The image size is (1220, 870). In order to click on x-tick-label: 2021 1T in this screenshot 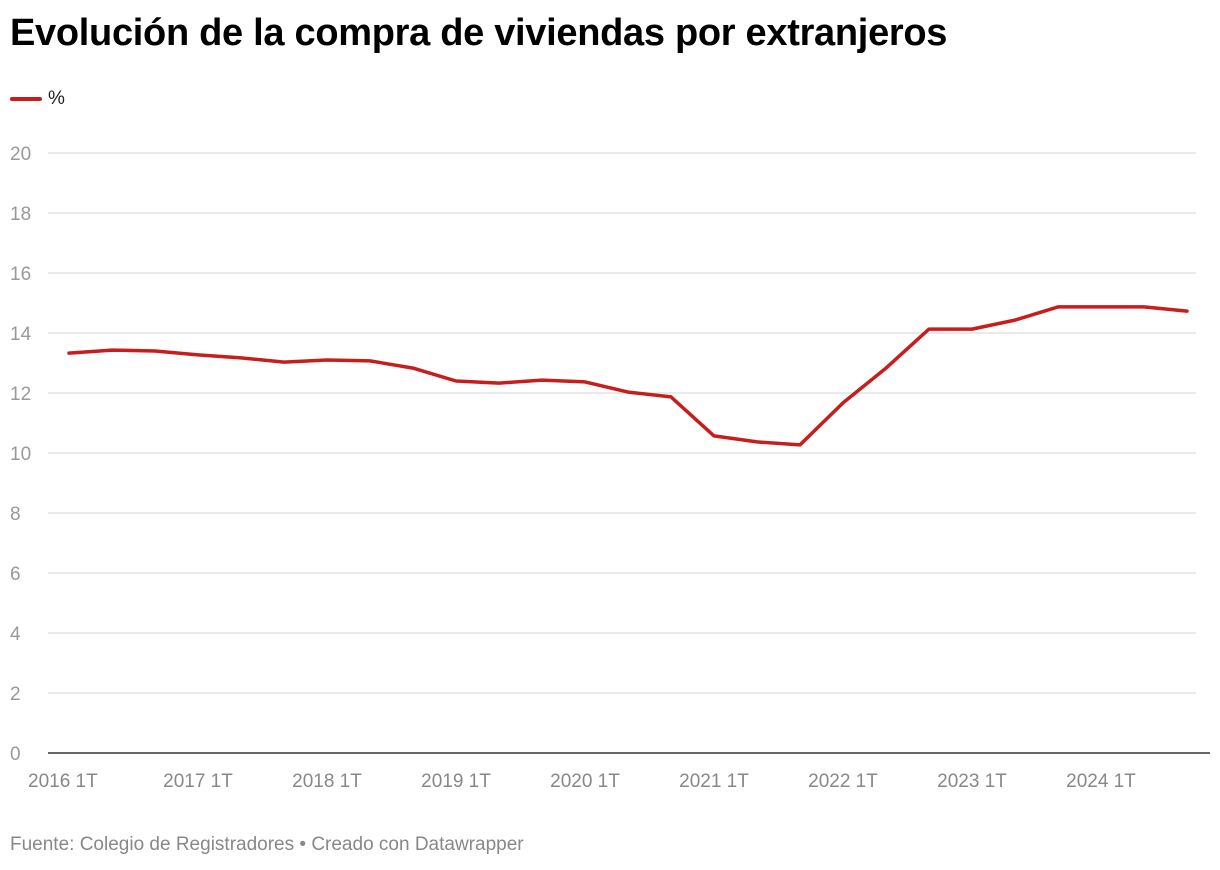, I will do `click(714, 781)`.